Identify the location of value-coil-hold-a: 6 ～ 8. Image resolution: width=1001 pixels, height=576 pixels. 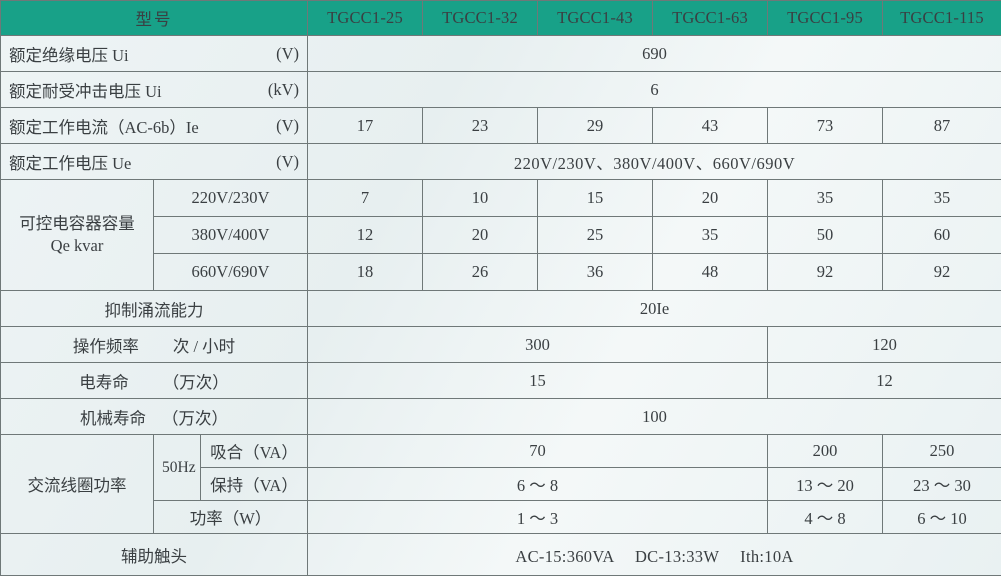
(538, 484).